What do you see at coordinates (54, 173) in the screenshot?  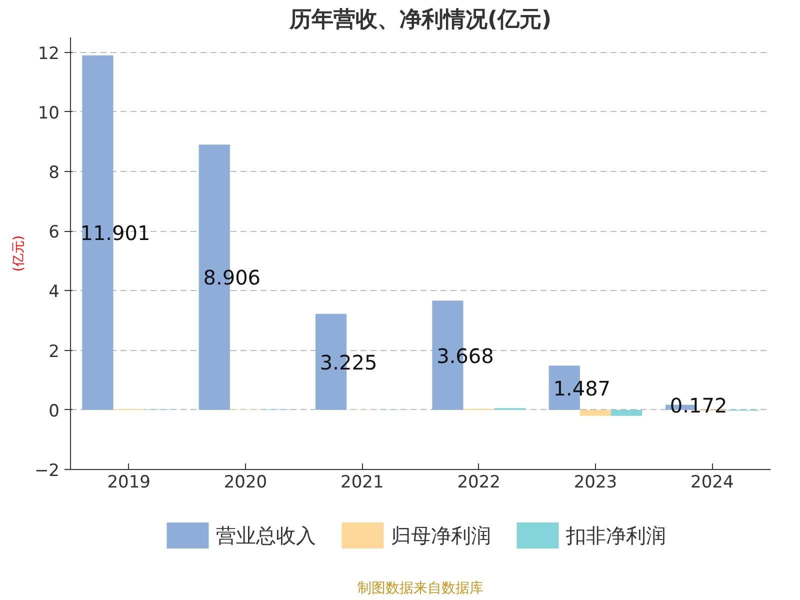 I see `y-tick-label: 8` at bounding box center [54, 173].